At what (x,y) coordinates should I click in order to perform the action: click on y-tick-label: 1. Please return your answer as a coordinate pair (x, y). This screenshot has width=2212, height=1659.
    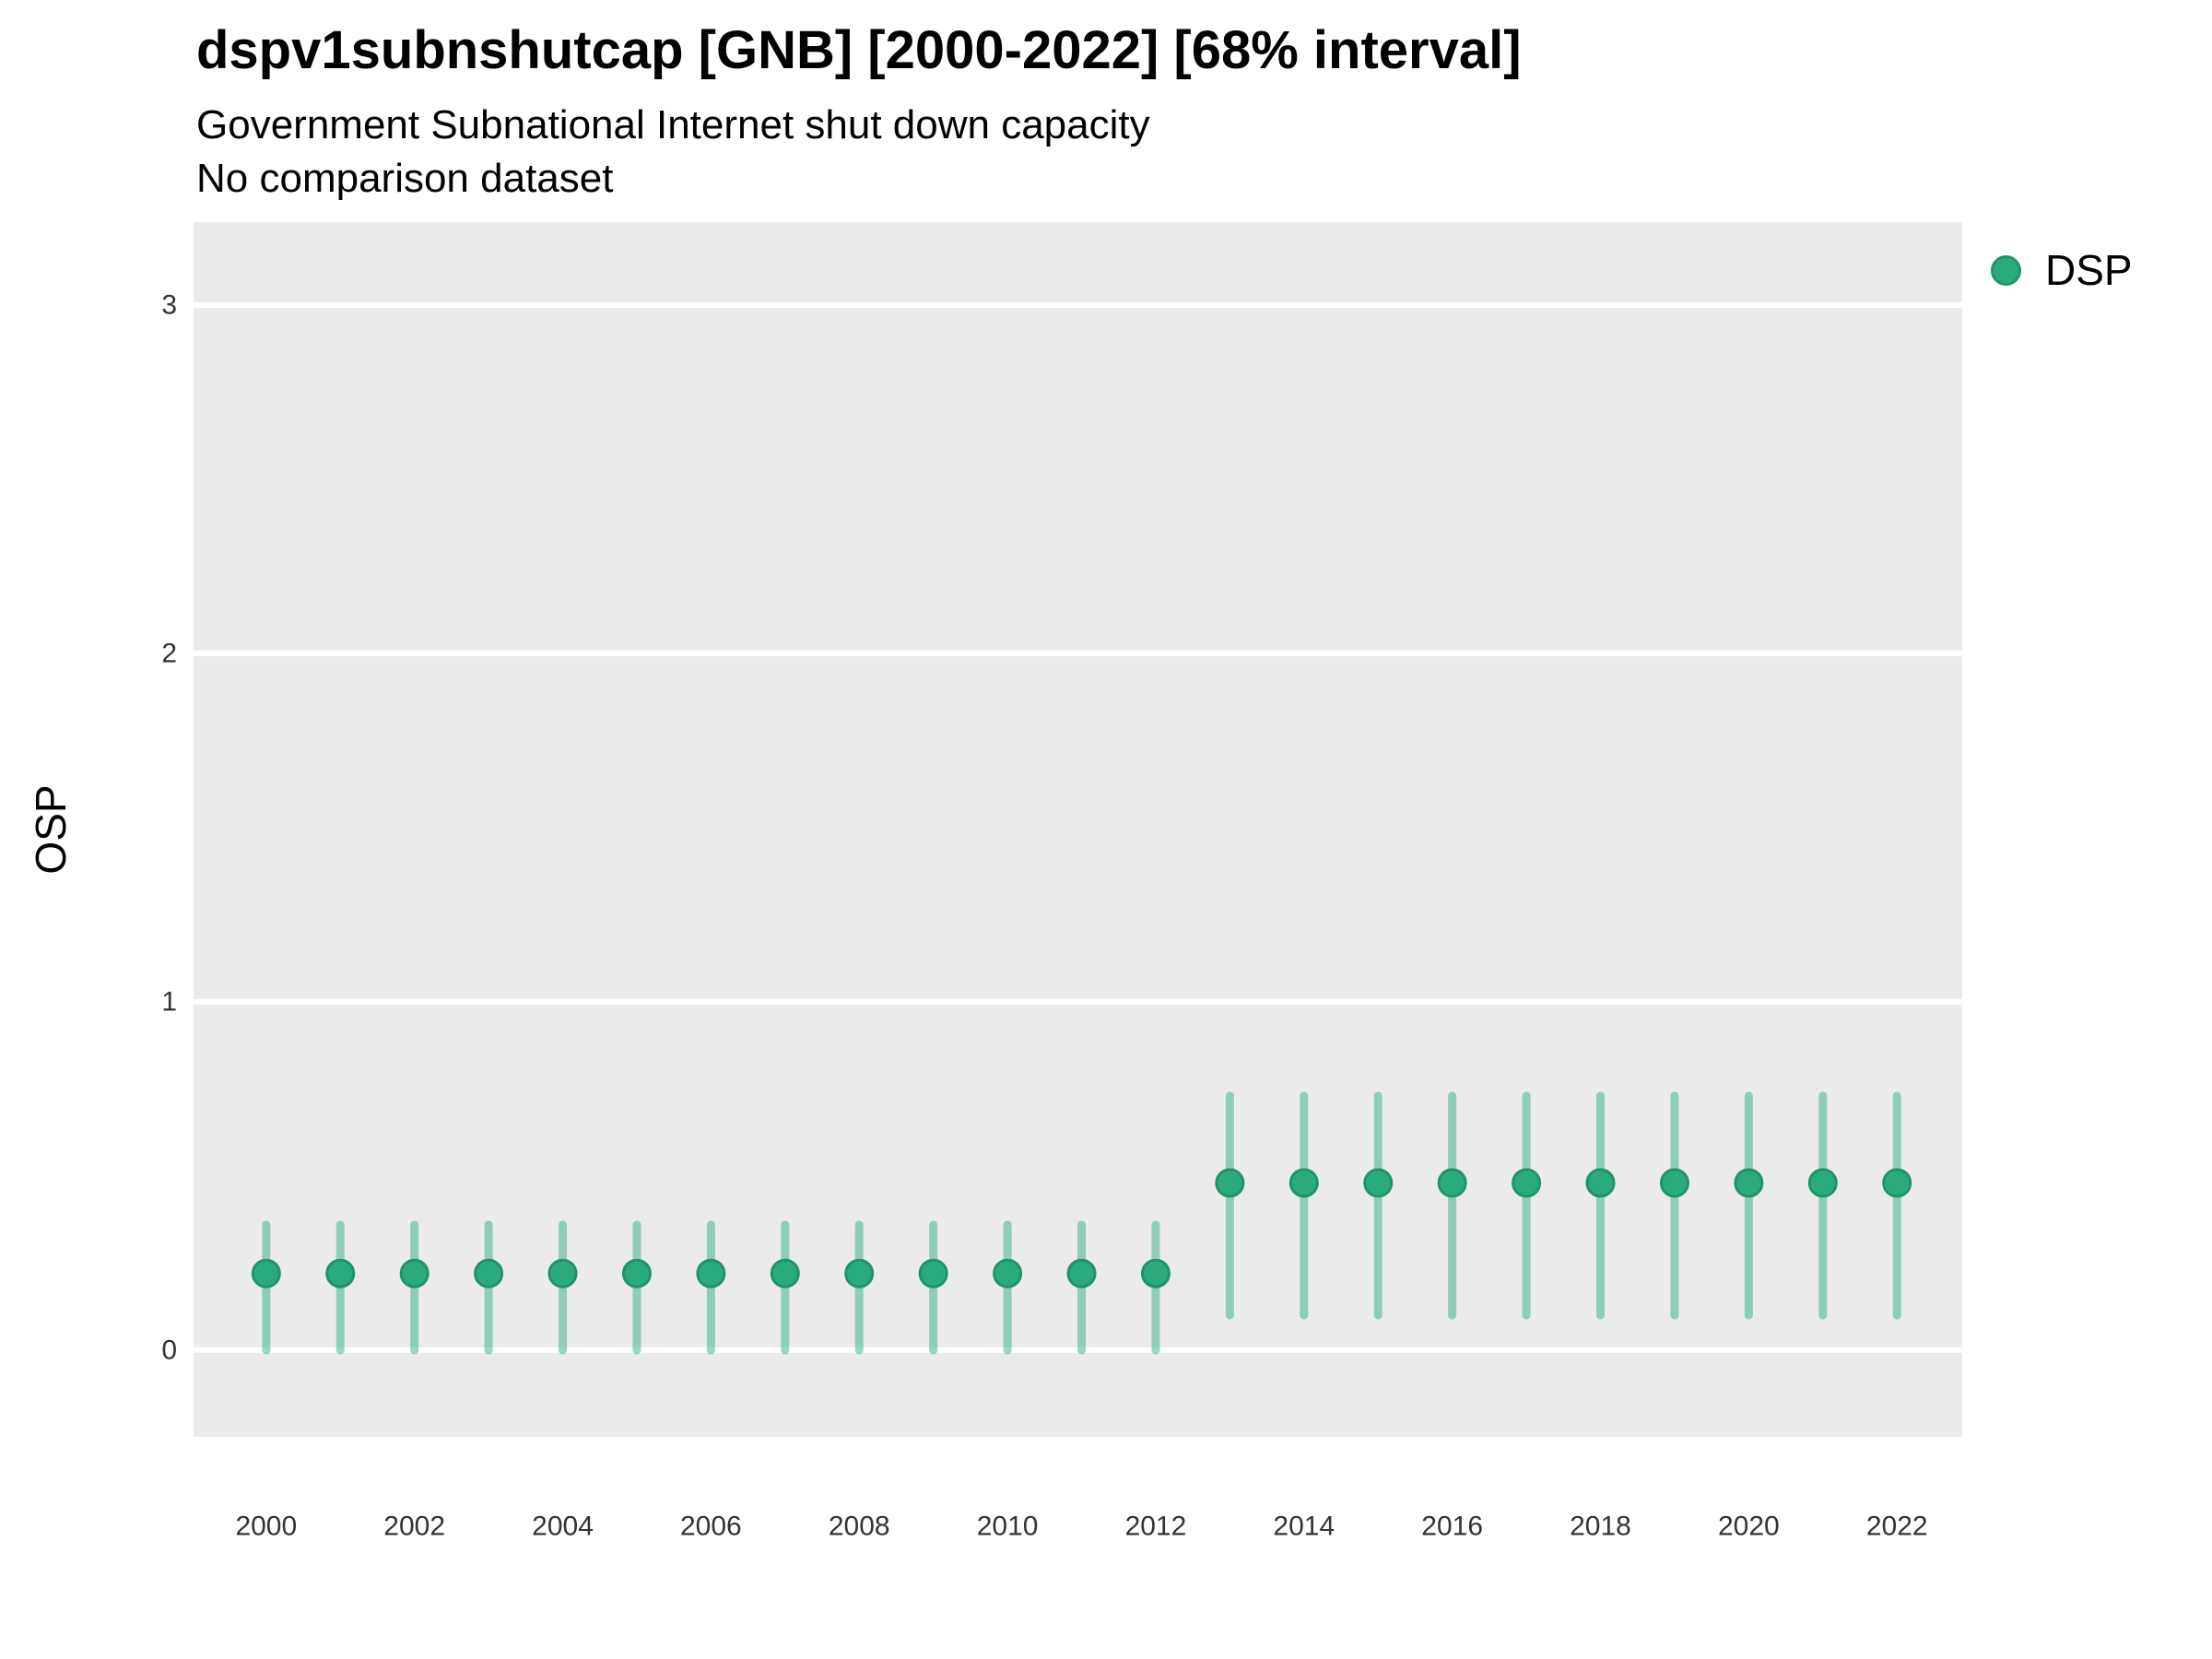
    Looking at the image, I should click on (169, 1001).